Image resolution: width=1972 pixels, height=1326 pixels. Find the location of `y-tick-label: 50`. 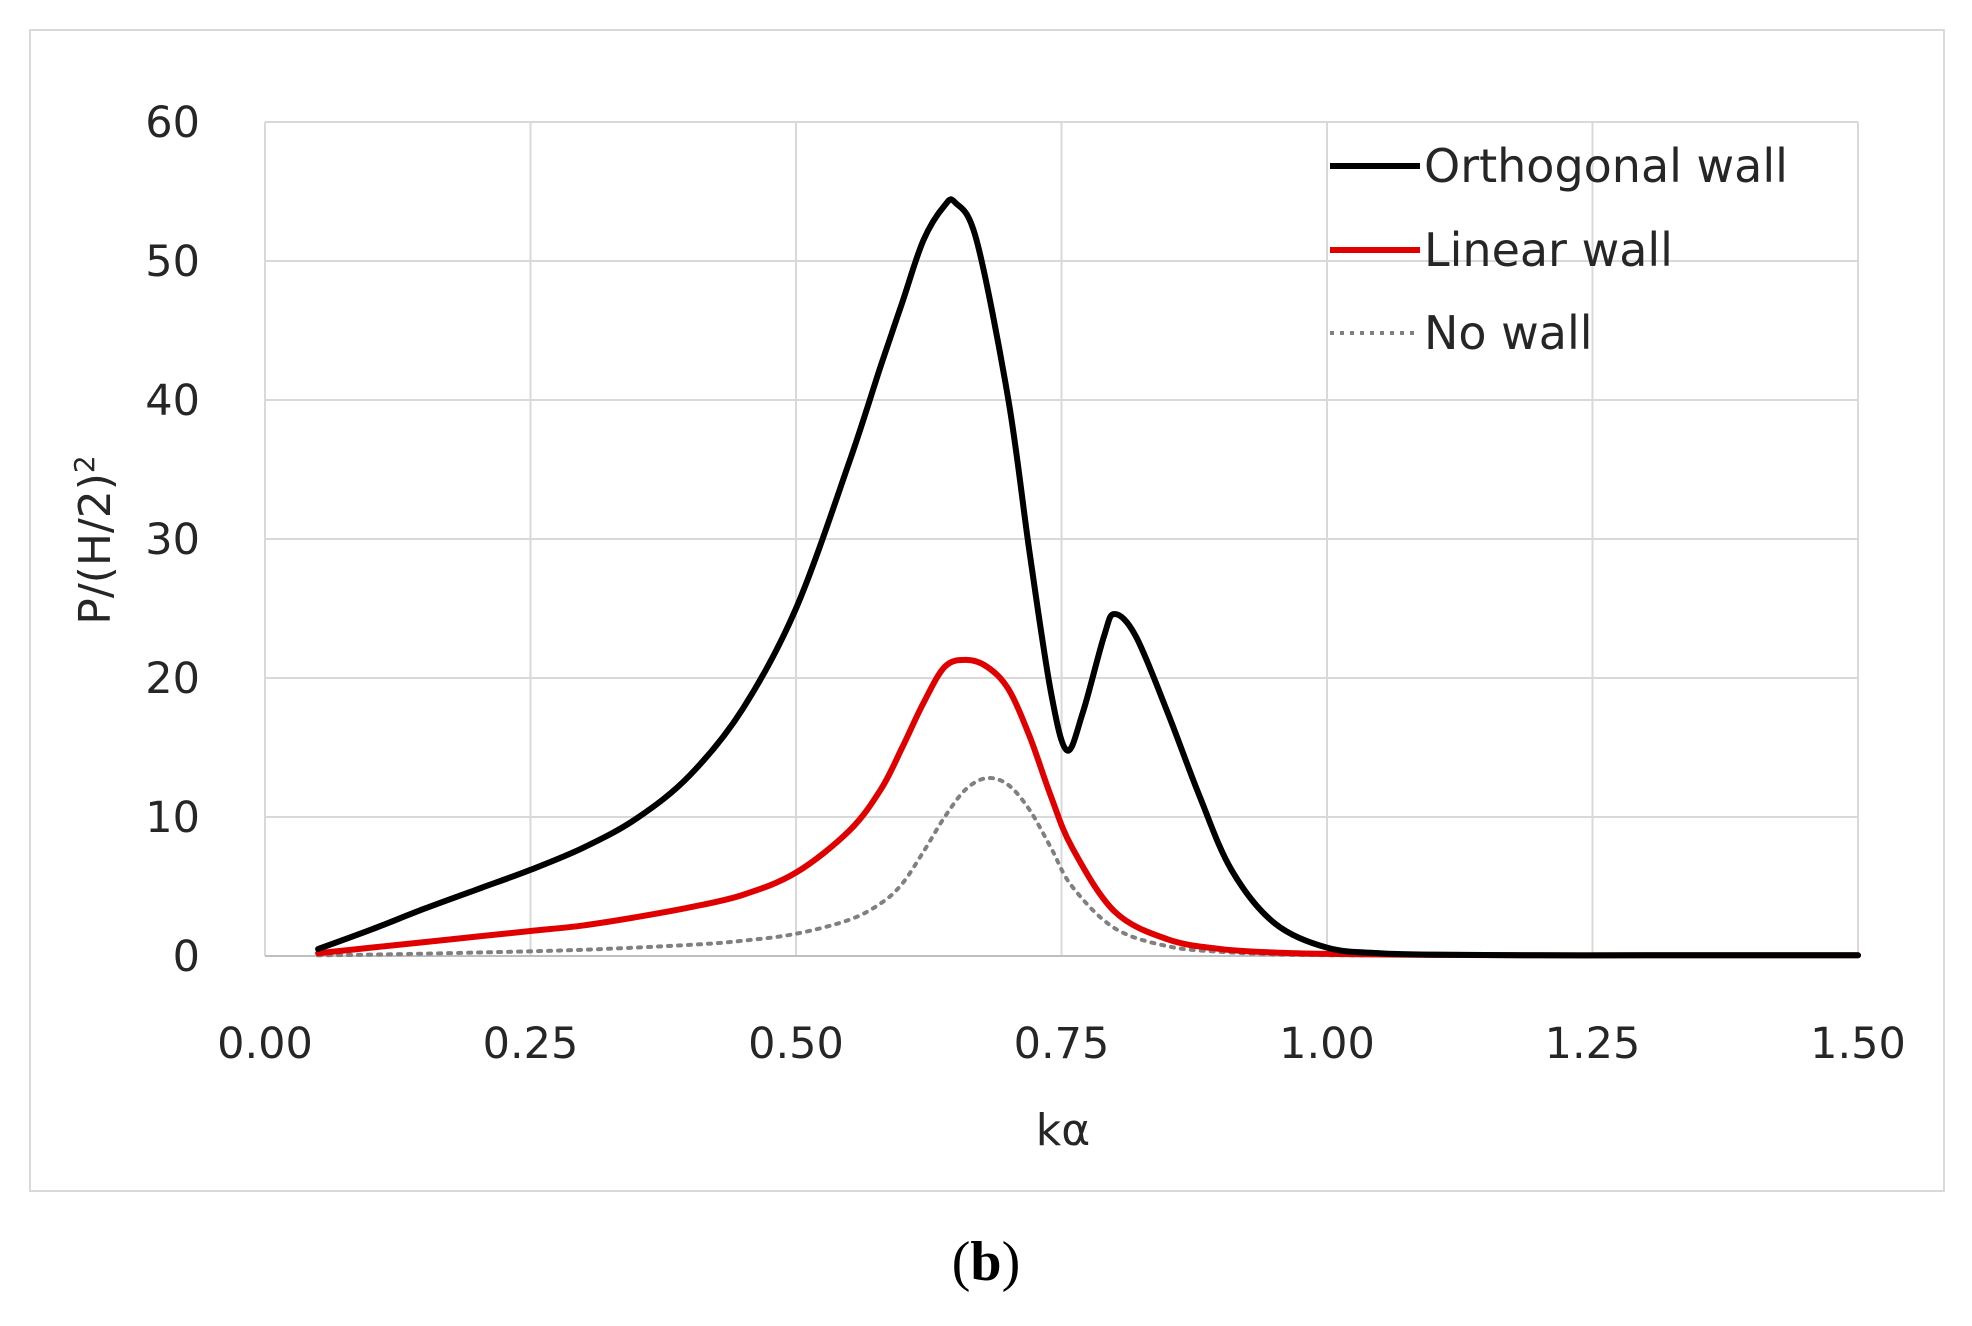

y-tick-label: 50 is located at coordinates (172, 262).